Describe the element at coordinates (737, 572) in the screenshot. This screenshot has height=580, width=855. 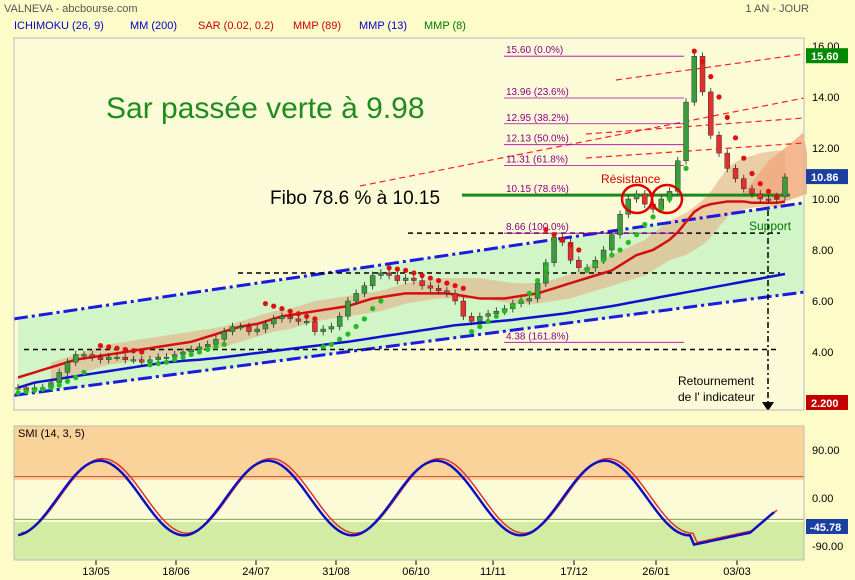
I see `x-tick-label: 03/03` at that location.